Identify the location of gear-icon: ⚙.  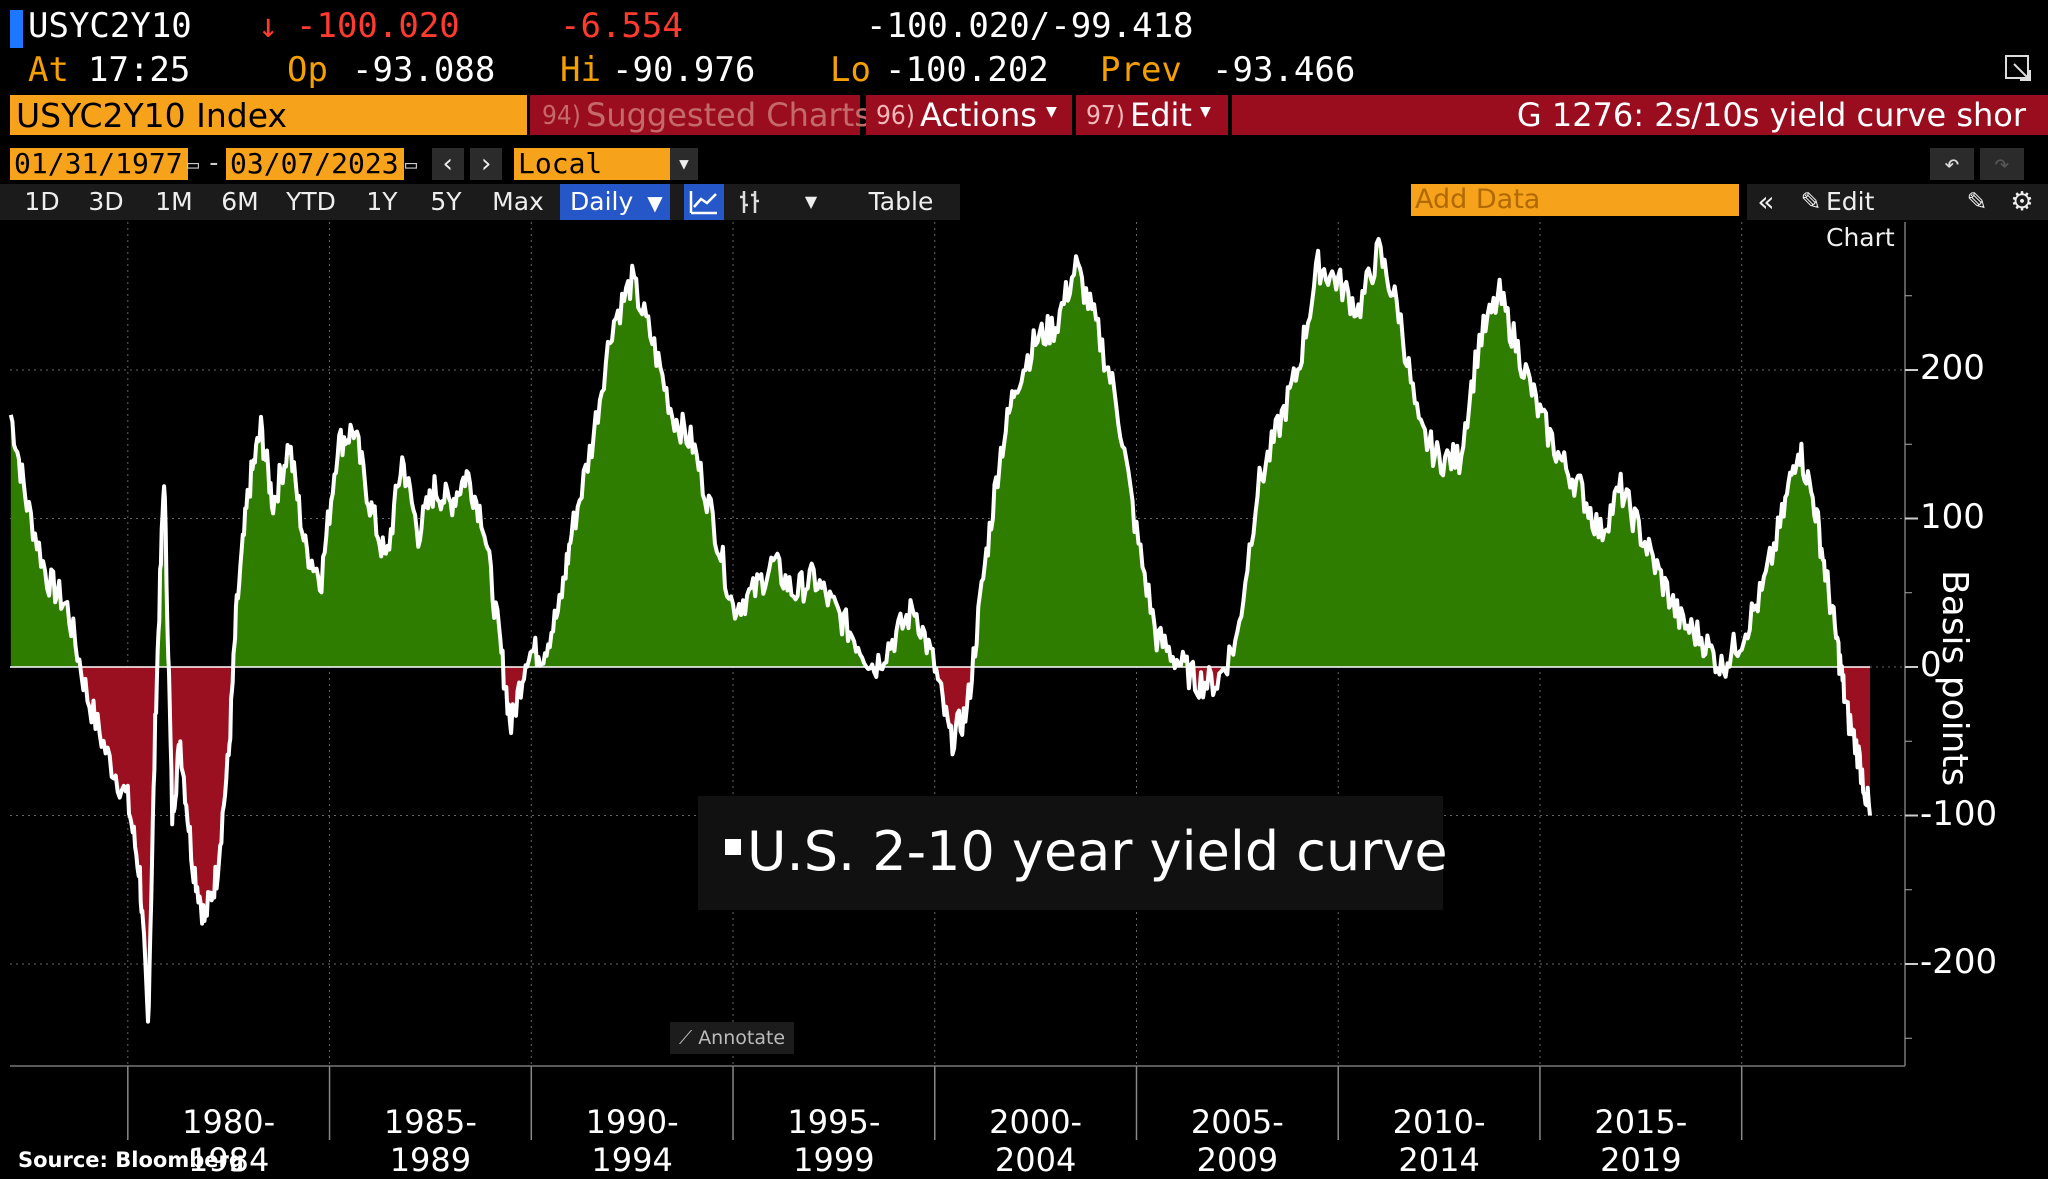
(2022, 202).